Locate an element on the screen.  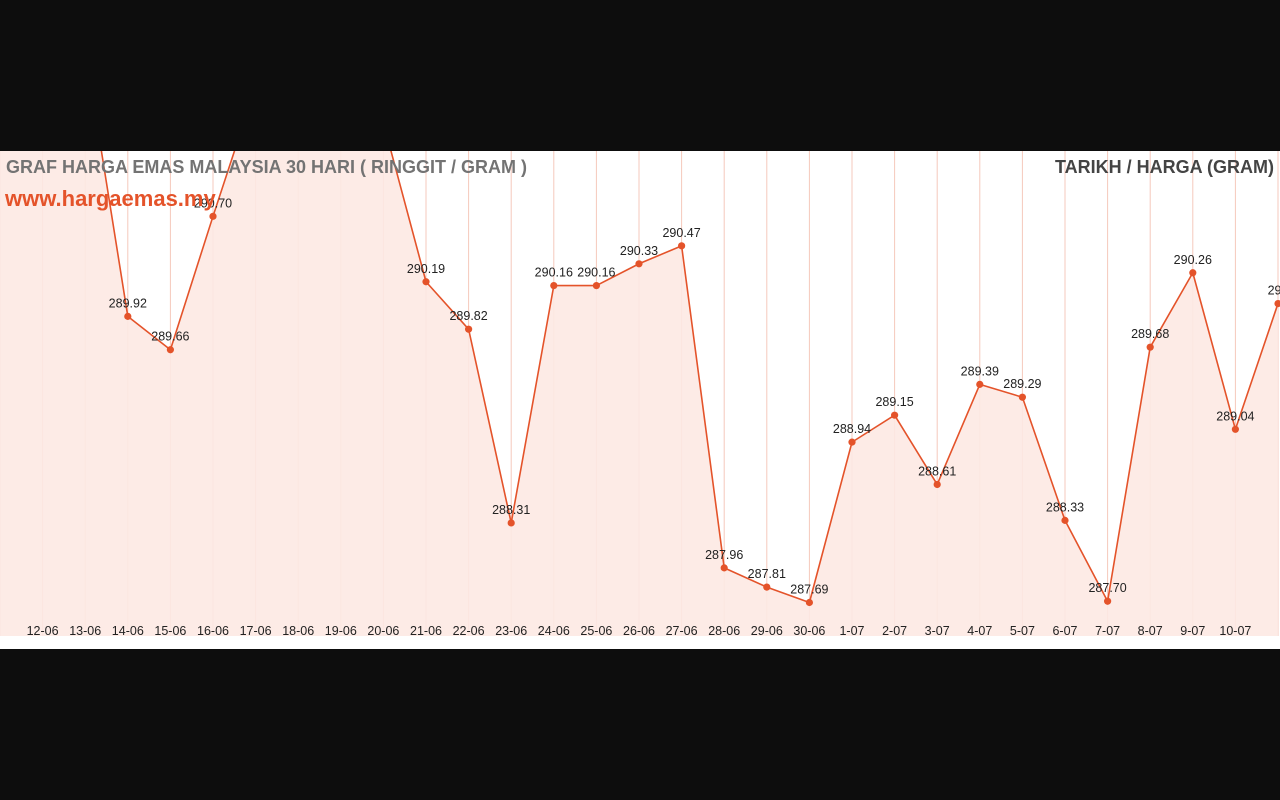
data-label: 289.04 is located at coordinates (1235, 416).